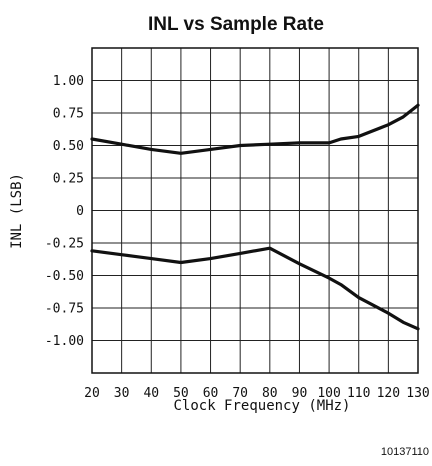 The height and width of the screenshot is (466, 432). I want to click on y-tick-label: 1.00, so click(68, 81).